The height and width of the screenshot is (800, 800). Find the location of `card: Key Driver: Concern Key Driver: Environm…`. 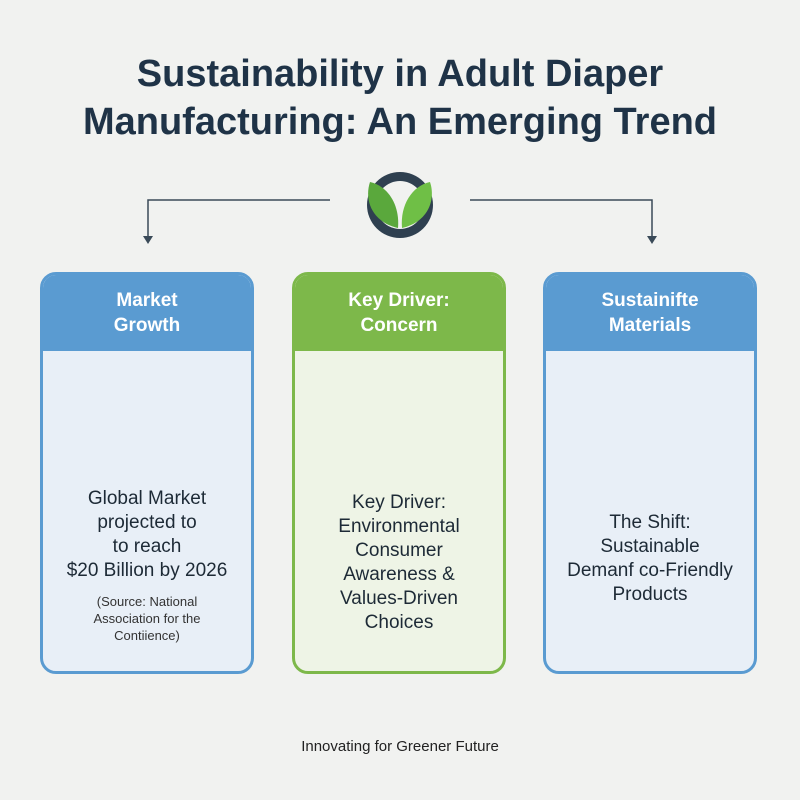

card: Key Driver: Concern Key Driver: Environm… is located at coordinates (399, 473).